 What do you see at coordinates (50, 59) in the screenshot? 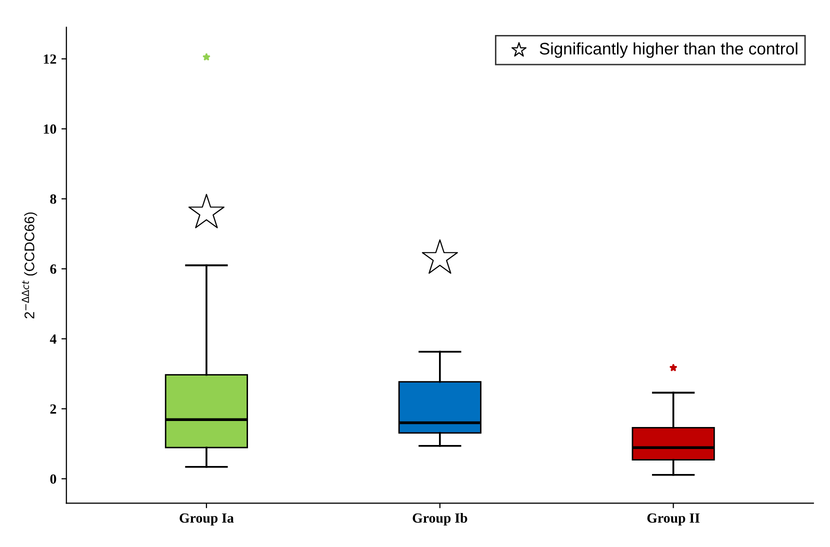
I see `y-tick-label: 12` at bounding box center [50, 59].